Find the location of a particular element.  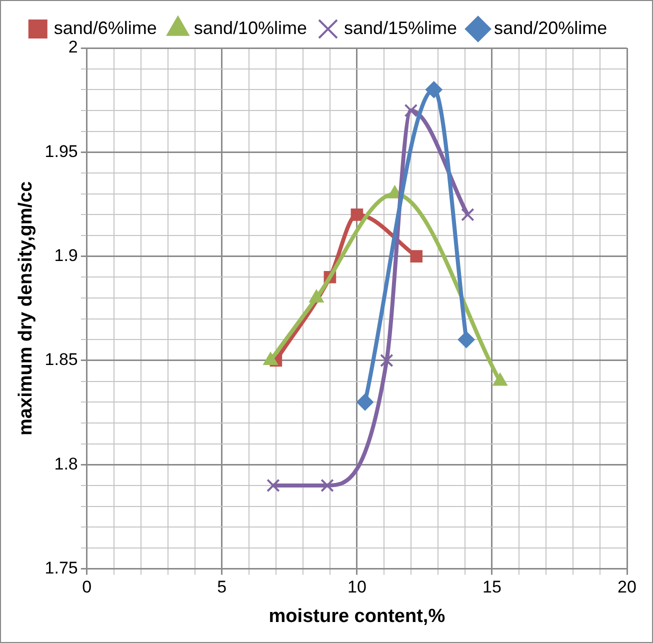

x-tick-label: 15 is located at coordinates (492, 587).